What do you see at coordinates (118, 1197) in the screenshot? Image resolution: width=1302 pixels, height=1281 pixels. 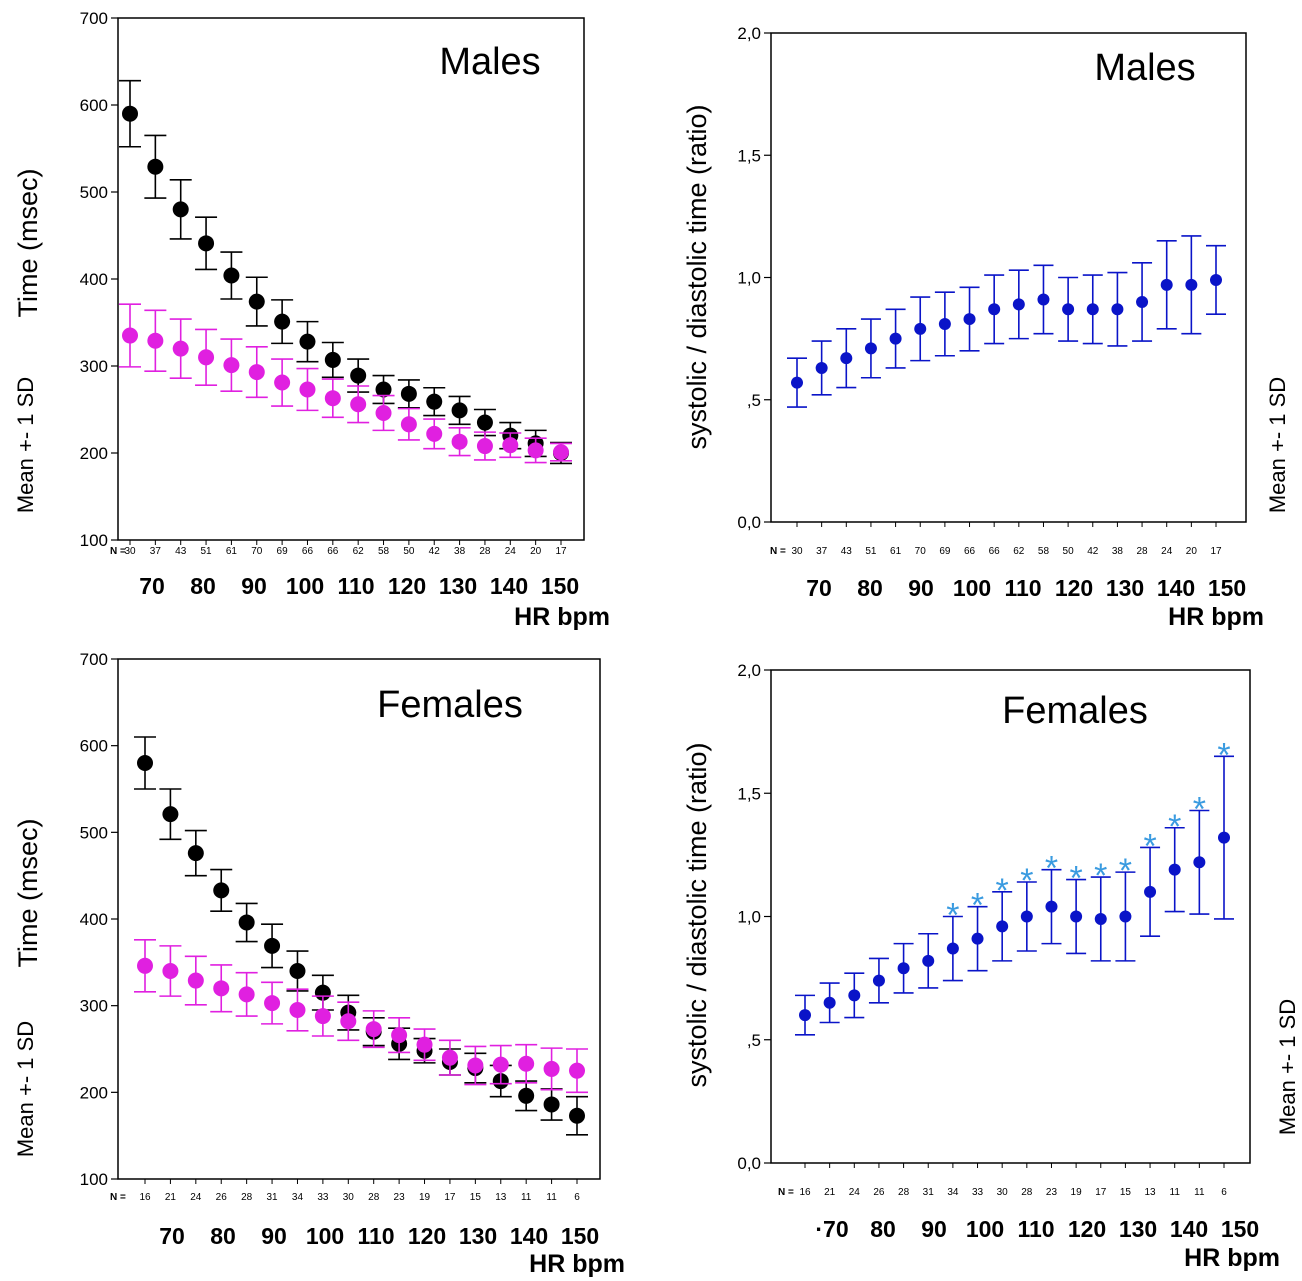 I see `n-prefix-label: N =` at bounding box center [118, 1197].